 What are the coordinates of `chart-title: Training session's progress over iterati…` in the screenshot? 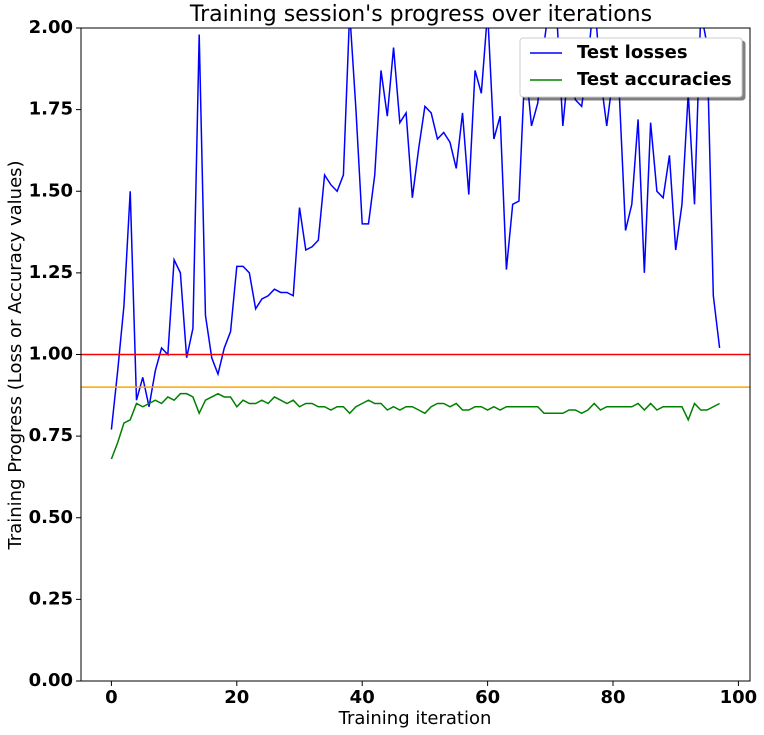 It's located at (420, 14).